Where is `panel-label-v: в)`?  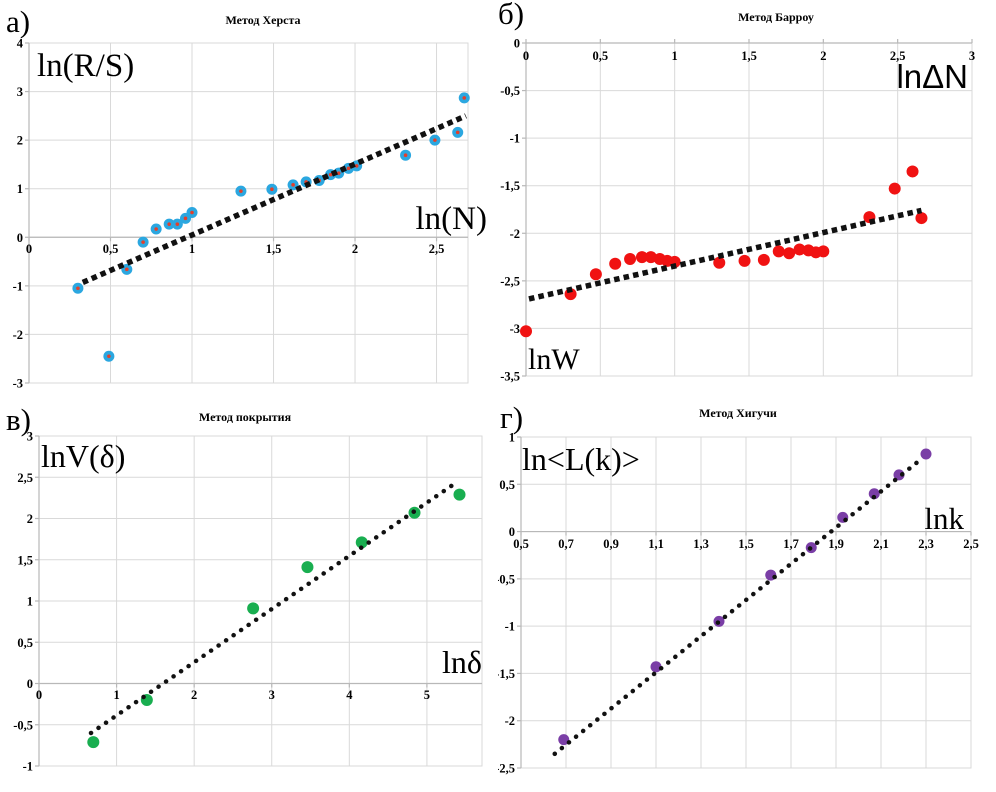
panel-label-v: в) is located at coordinates (18, 419).